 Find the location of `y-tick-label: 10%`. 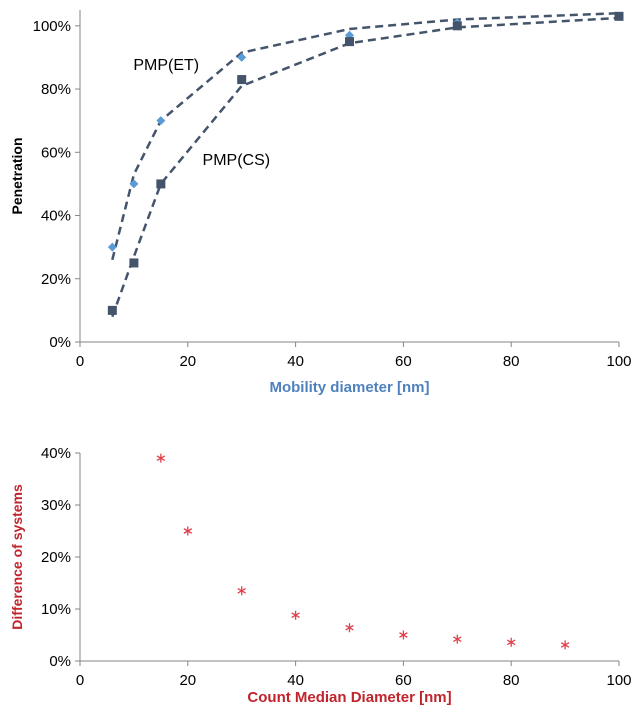

y-tick-label: 10% is located at coordinates (56, 609).